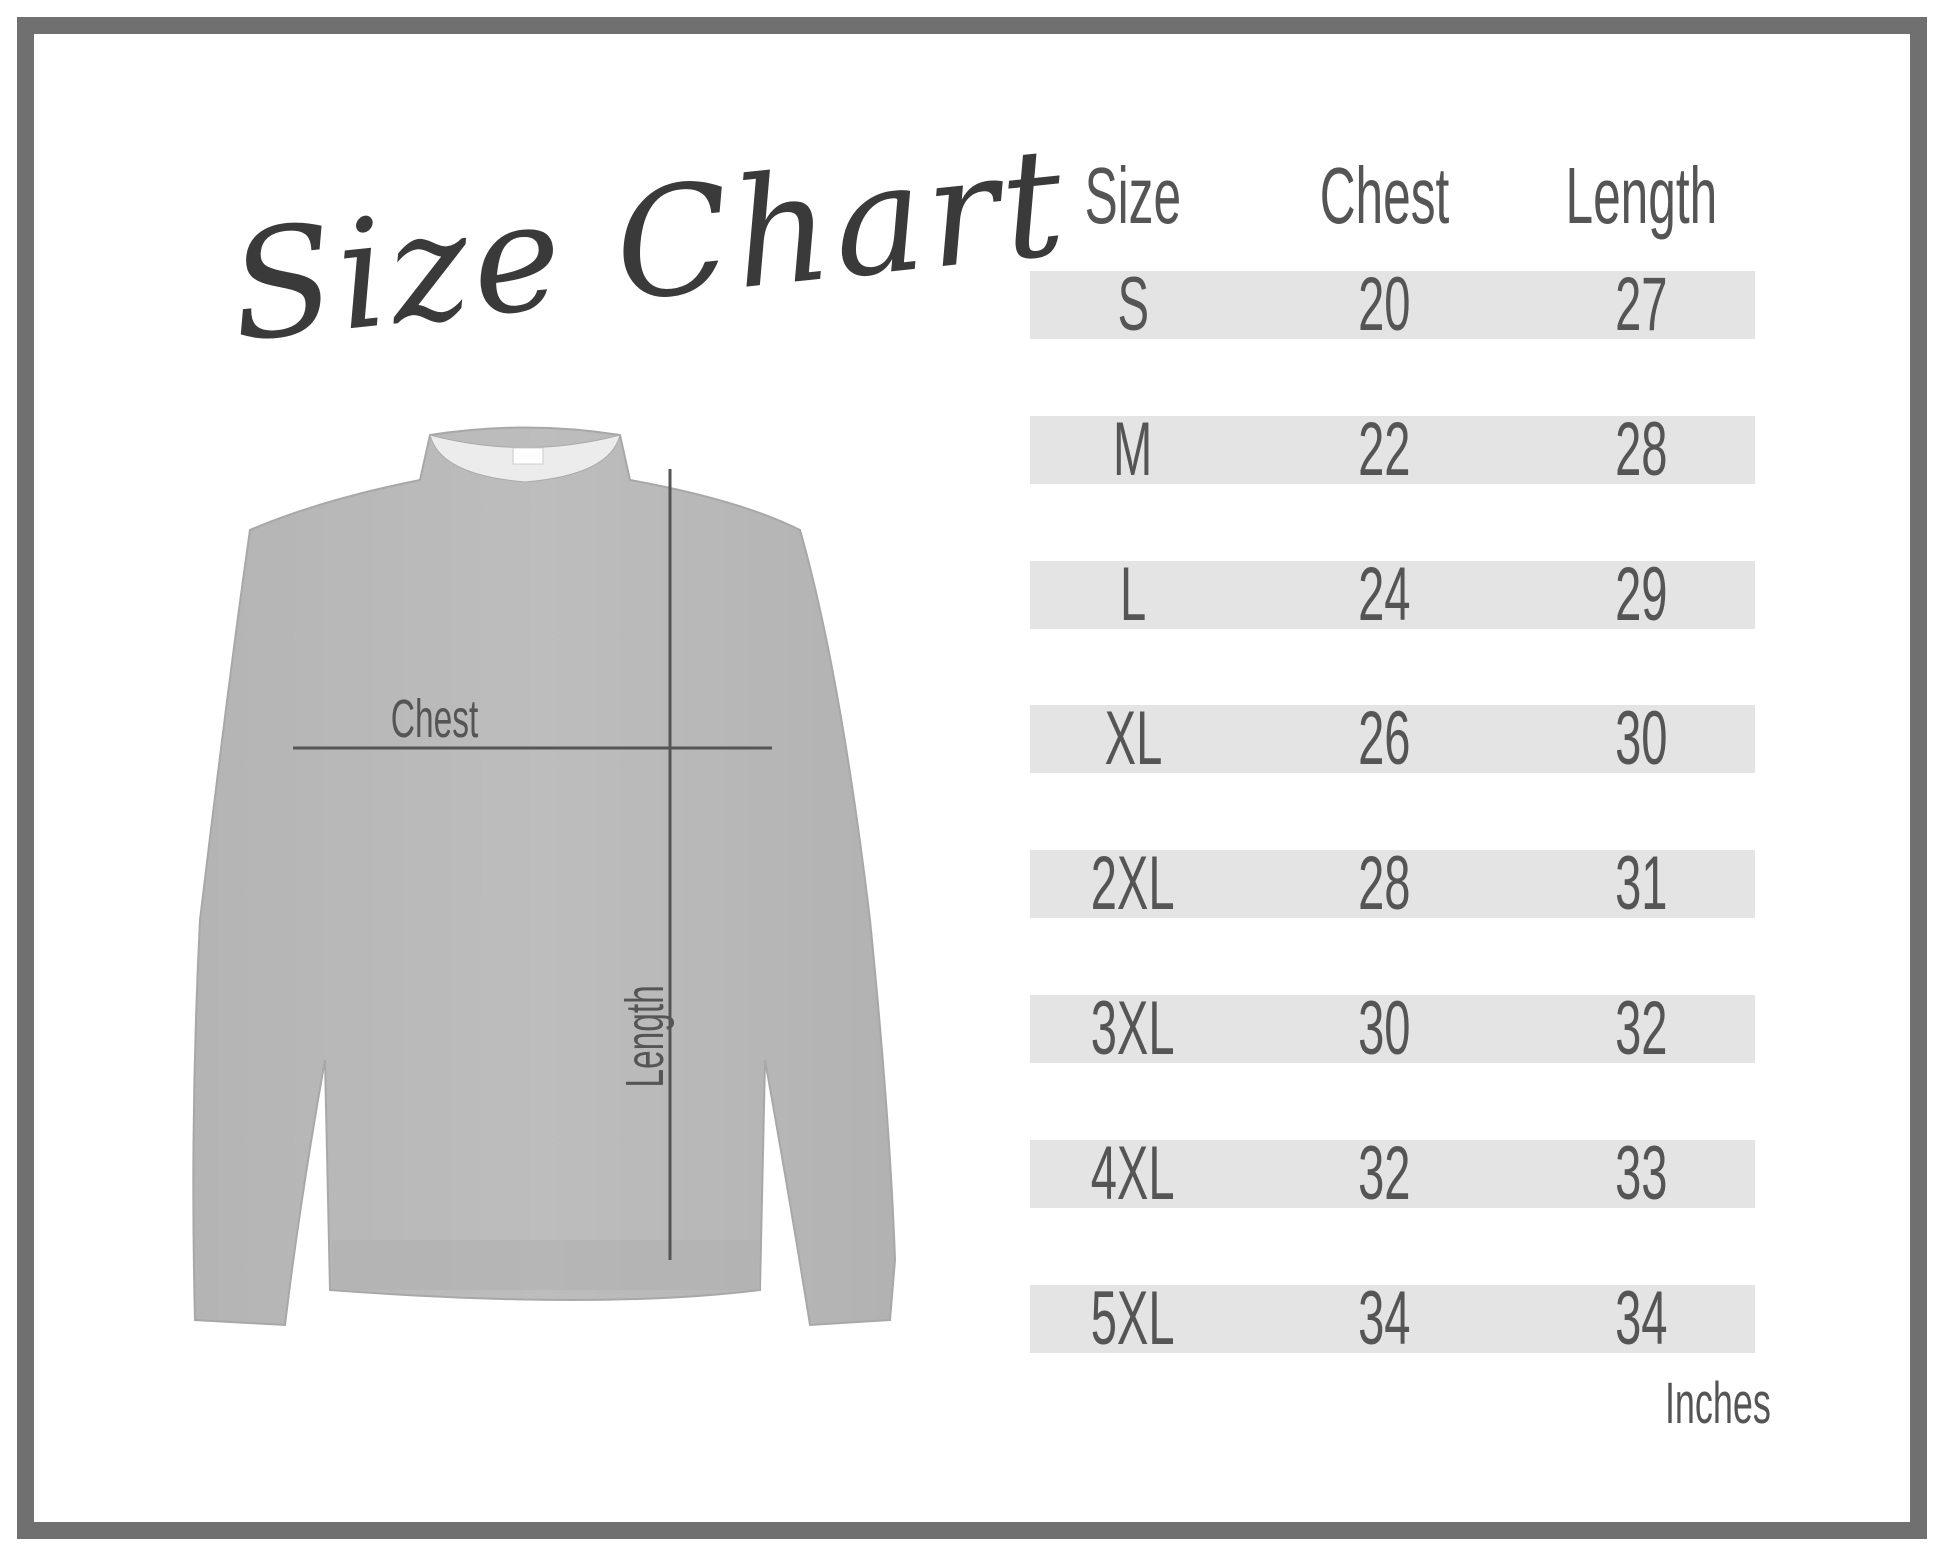  I want to click on size-cell: 2XL, so click(1133, 884).